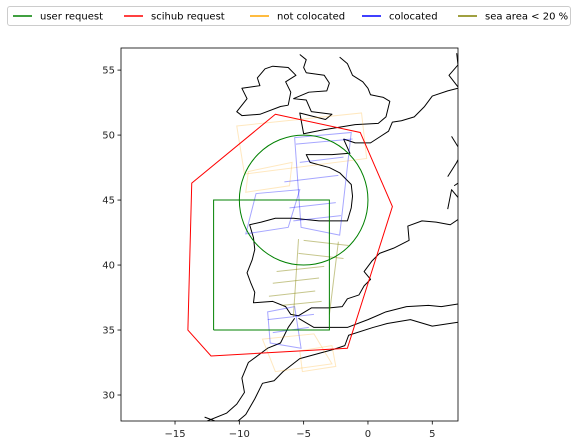 The height and width of the screenshot is (445, 578). I want to click on y-tick-label: 50, so click(108, 136).